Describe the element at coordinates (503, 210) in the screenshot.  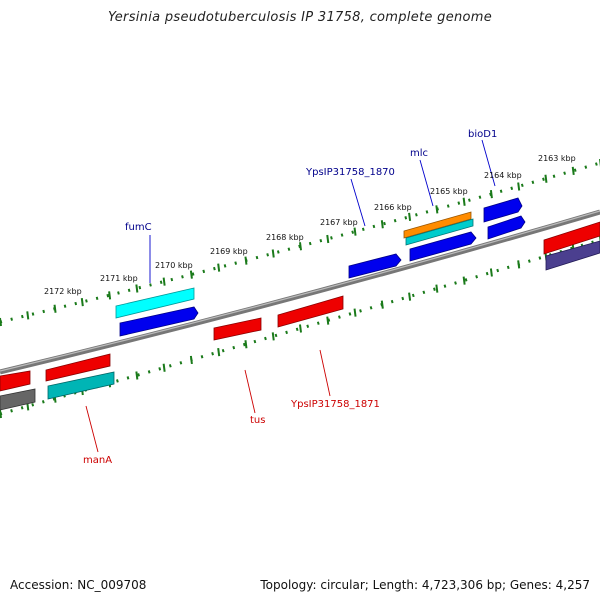
I see `feature-bioD1-gene` at that location.